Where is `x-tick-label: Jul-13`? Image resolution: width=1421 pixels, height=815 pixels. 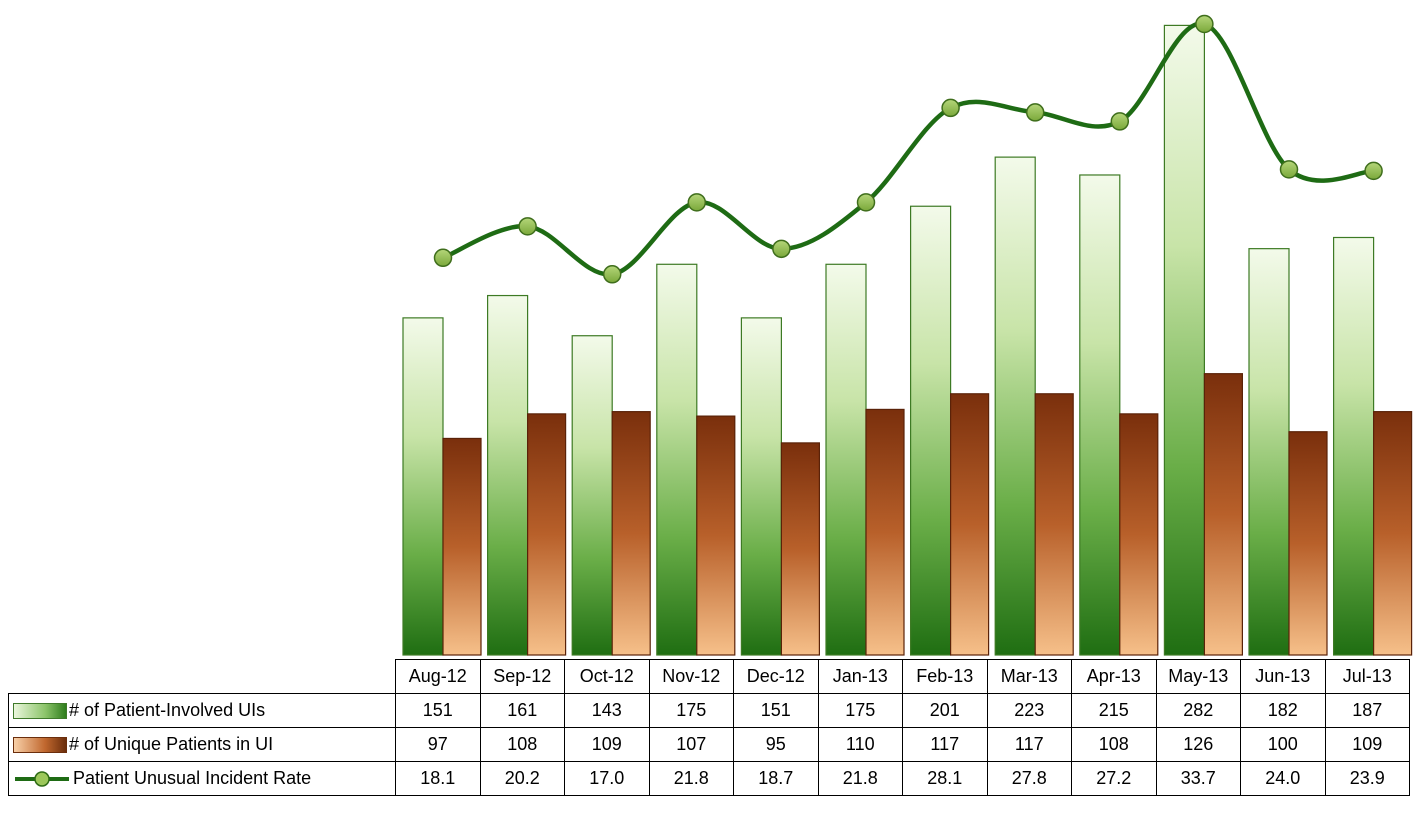 x-tick-label: Jul-13 is located at coordinates (1367, 676).